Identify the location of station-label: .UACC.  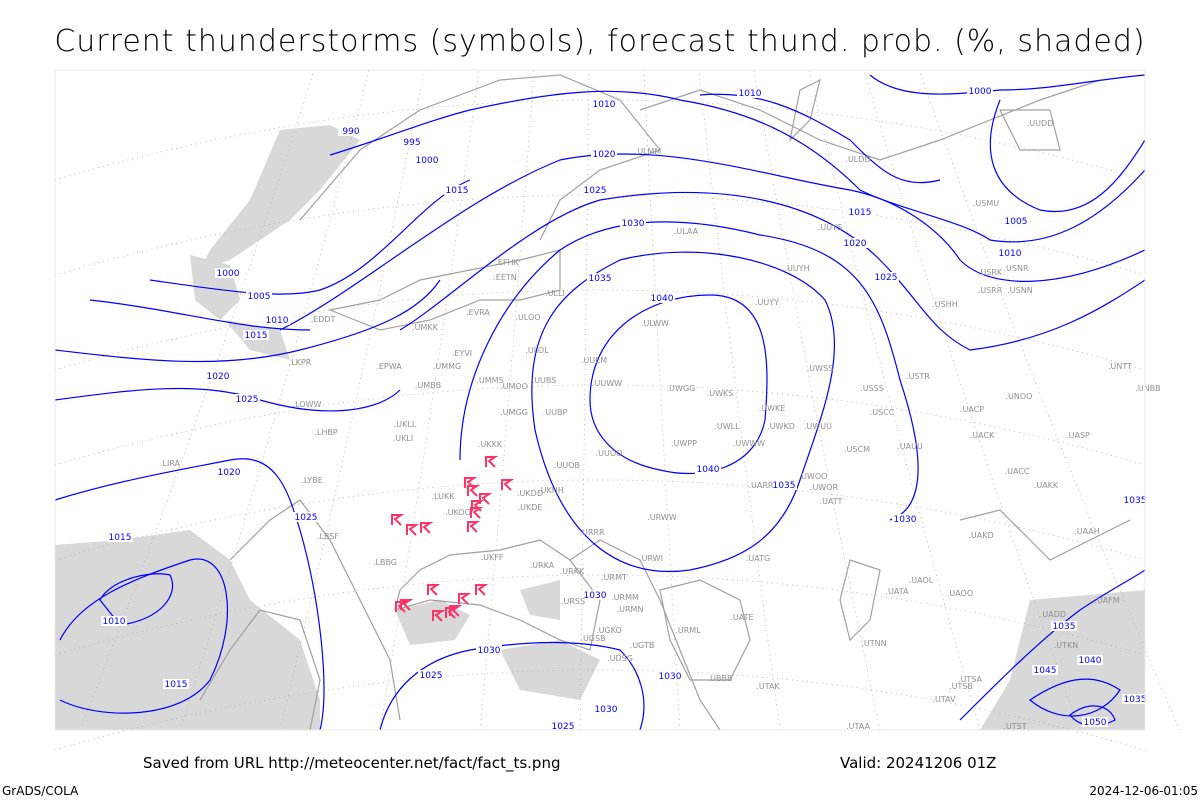
(1017, 471).